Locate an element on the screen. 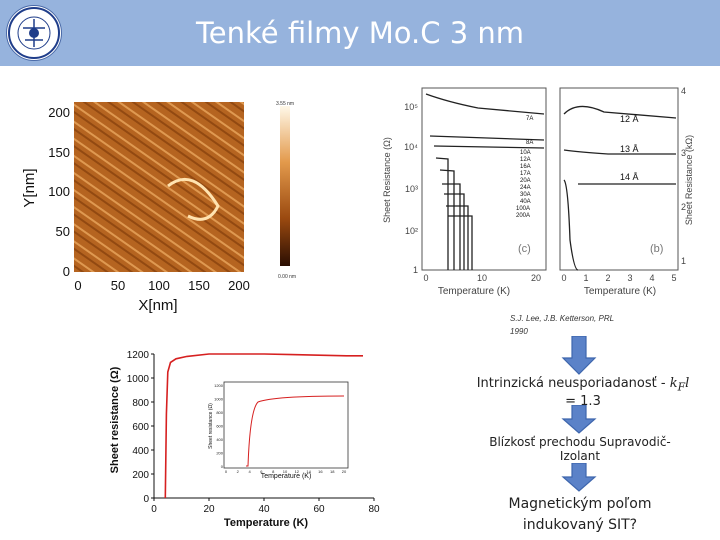 This screenshot has width=720, height=540. y-tick-label: 1200 is located at coordinates (138, 355).